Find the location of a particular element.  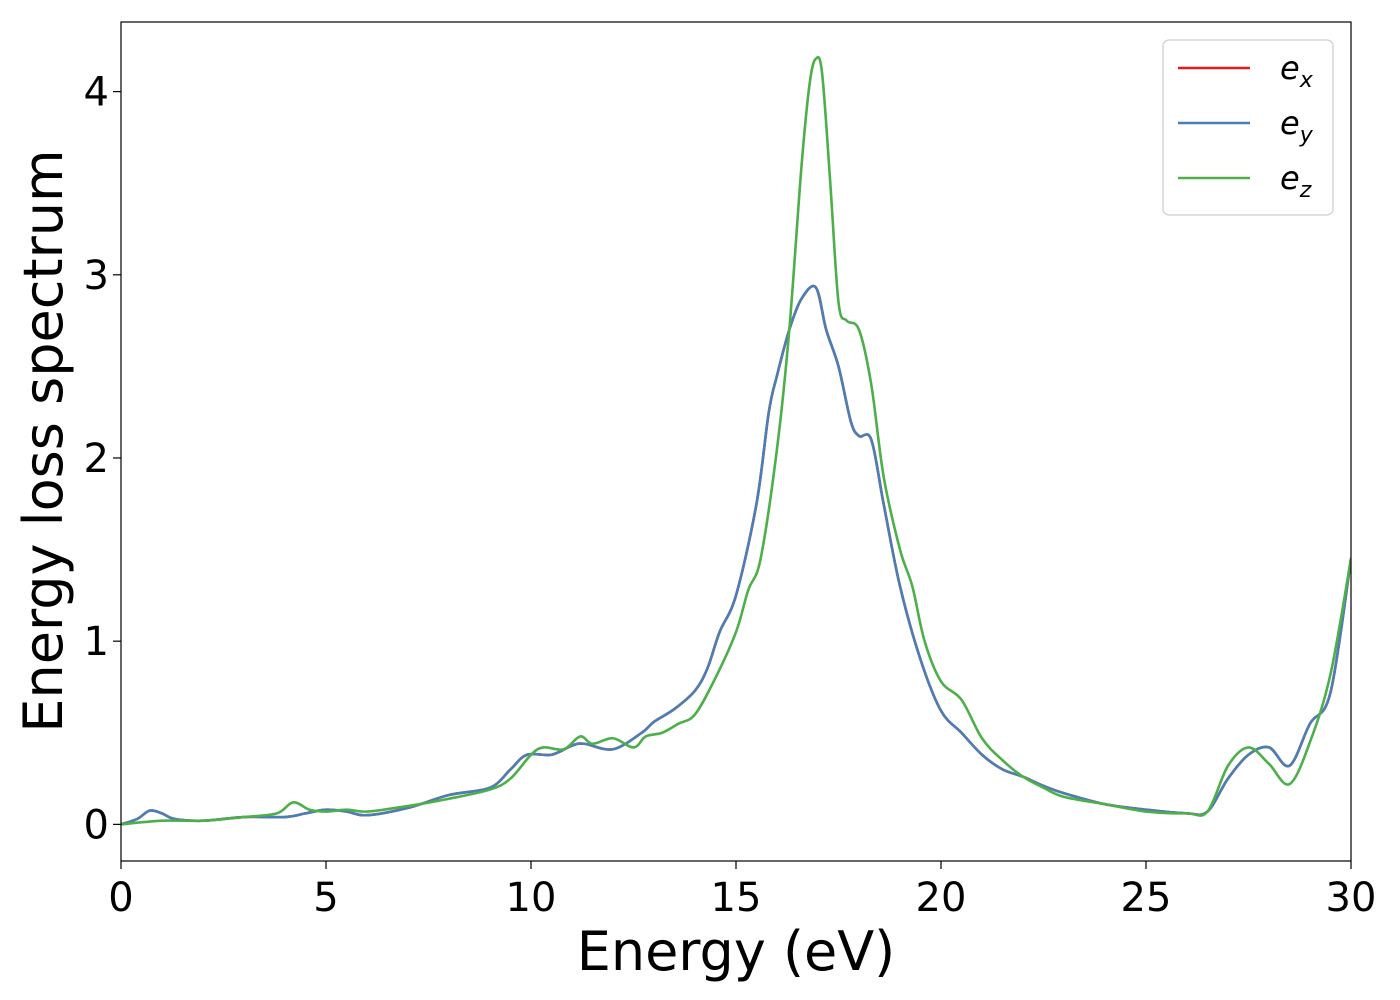

x-tick-label: 20 is located at coordinates (941, 898).